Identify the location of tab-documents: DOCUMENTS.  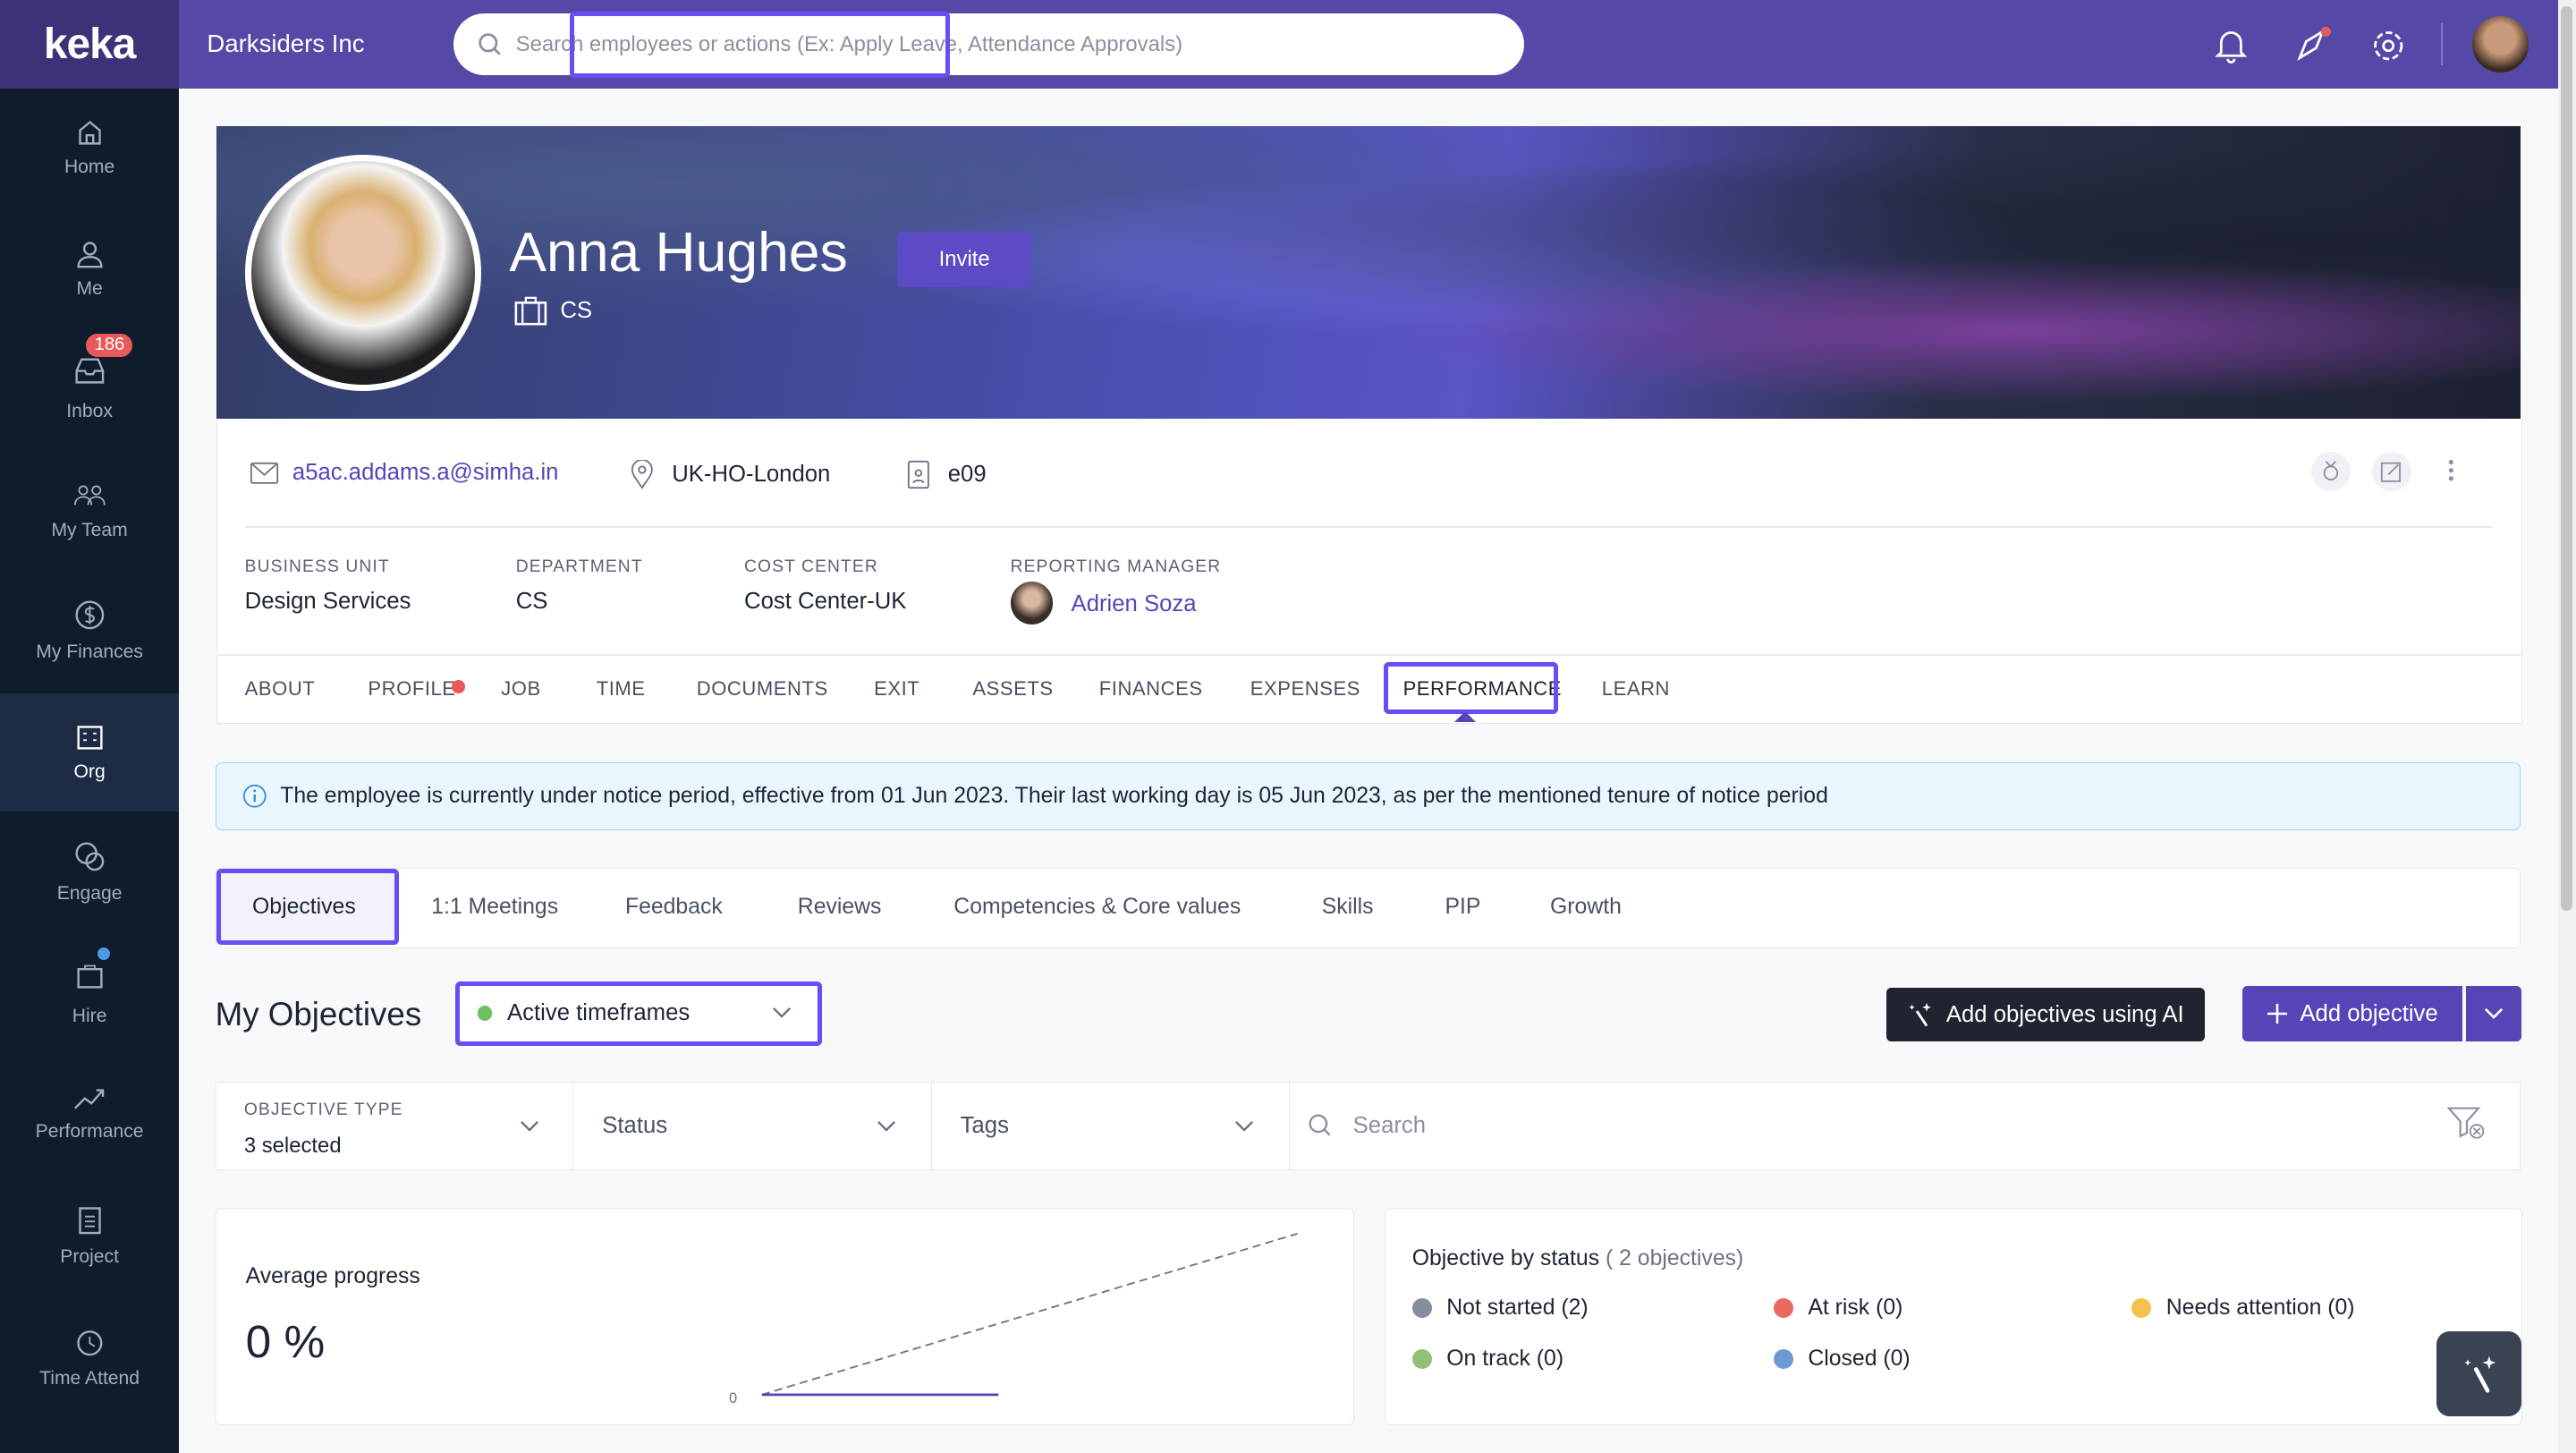
(762, 688).